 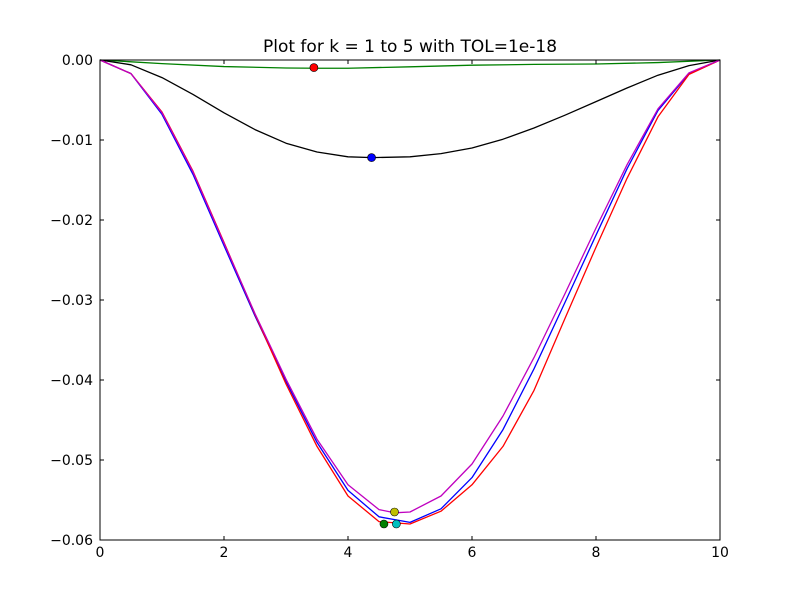 What do you see at coordinates (77, 61) in the screenshot?
I see `y-tick-label-0: 0.00` at bounding box center [77, 61].